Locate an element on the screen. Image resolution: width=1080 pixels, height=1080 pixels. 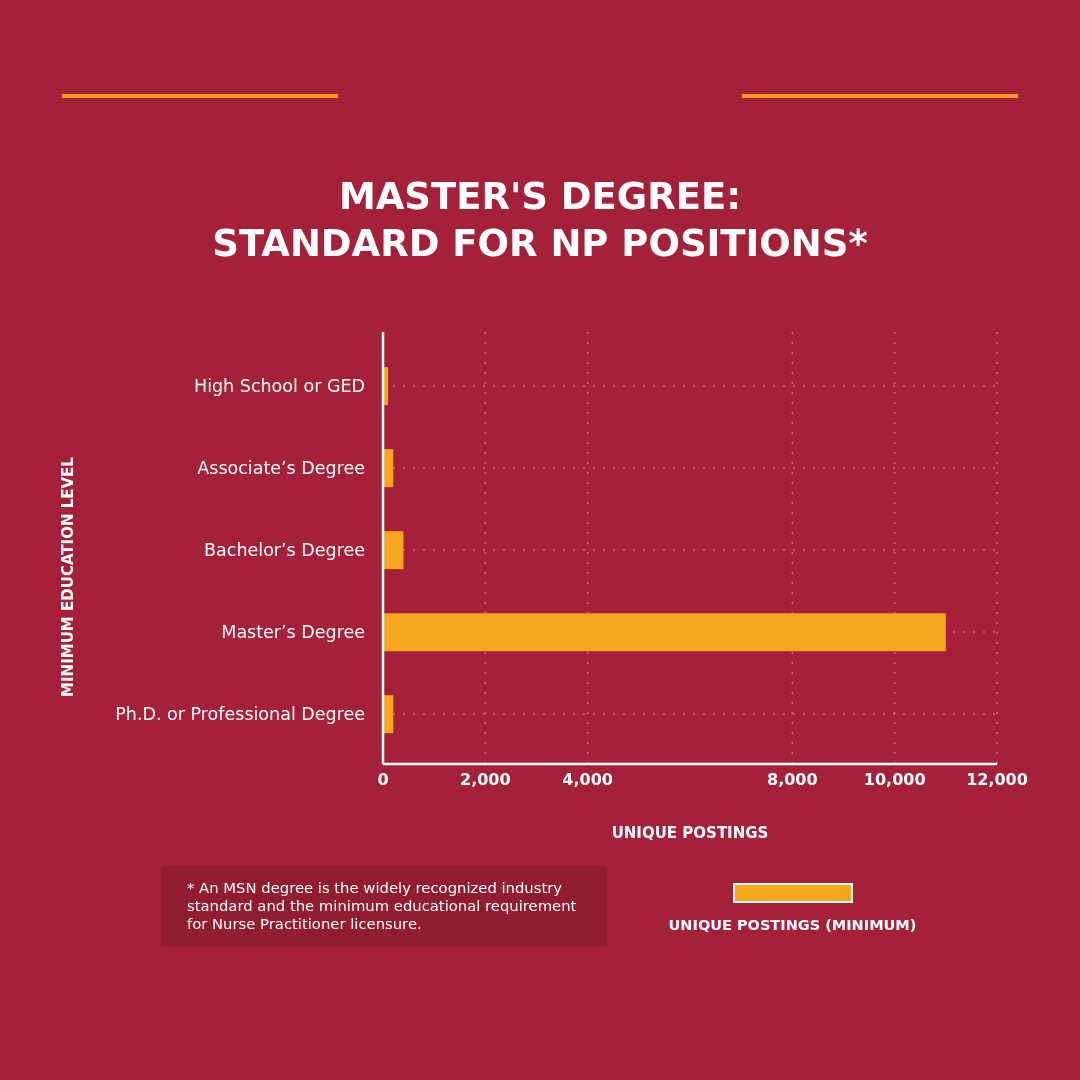
x-tick-label: 8,000 is located at coordinates (792, 780).